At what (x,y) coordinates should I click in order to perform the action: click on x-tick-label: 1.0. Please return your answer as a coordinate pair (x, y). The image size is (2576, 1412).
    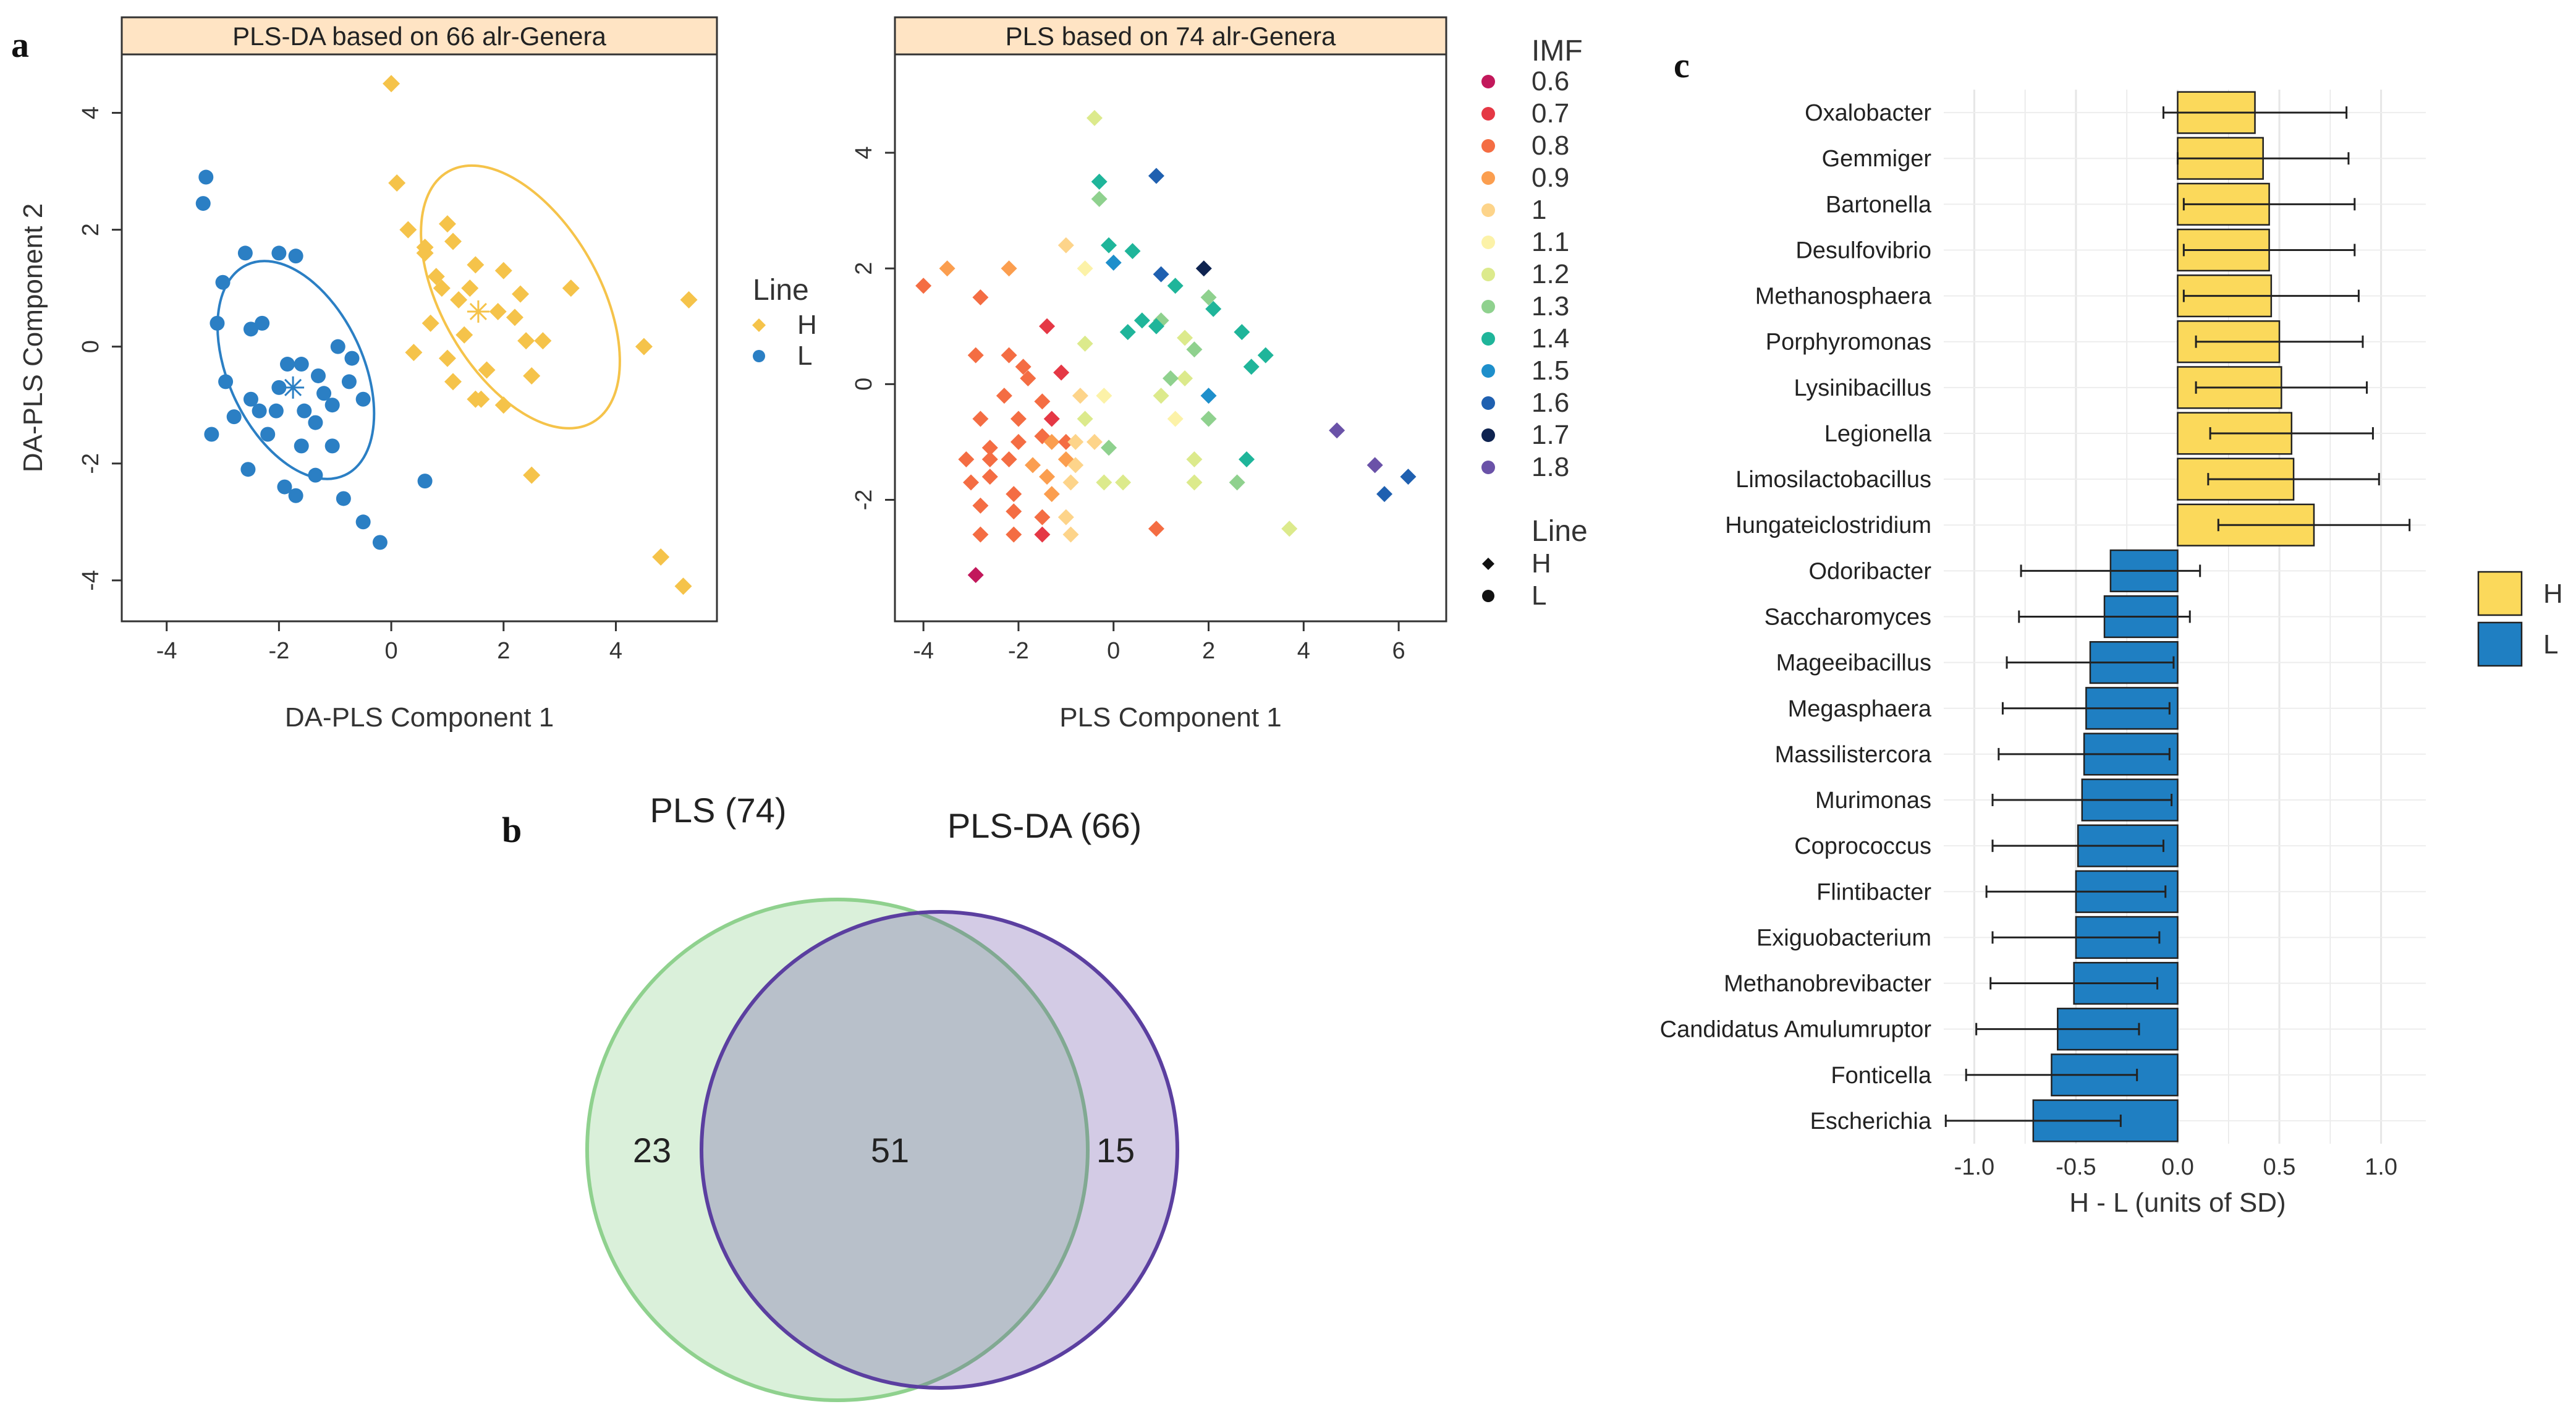
    Looking at the image, I should click on (2381, 1167).